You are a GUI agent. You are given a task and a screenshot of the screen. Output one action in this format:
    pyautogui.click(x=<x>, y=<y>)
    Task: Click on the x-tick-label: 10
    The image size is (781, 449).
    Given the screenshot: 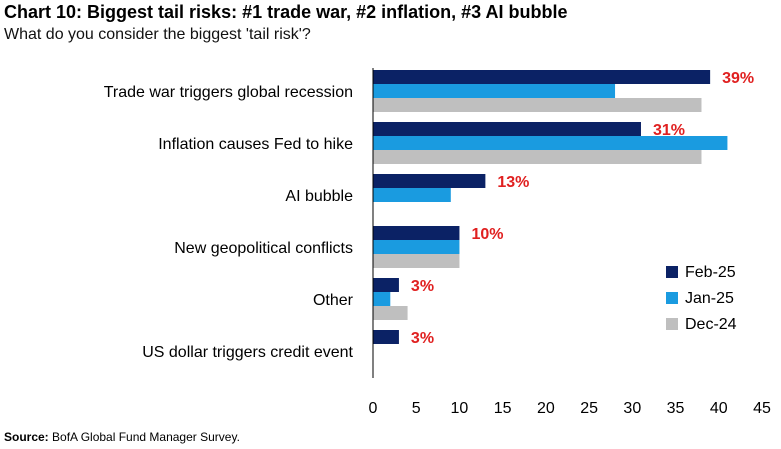 What is the action you would take?
    pyautogui.click(x=460, y=408)
    